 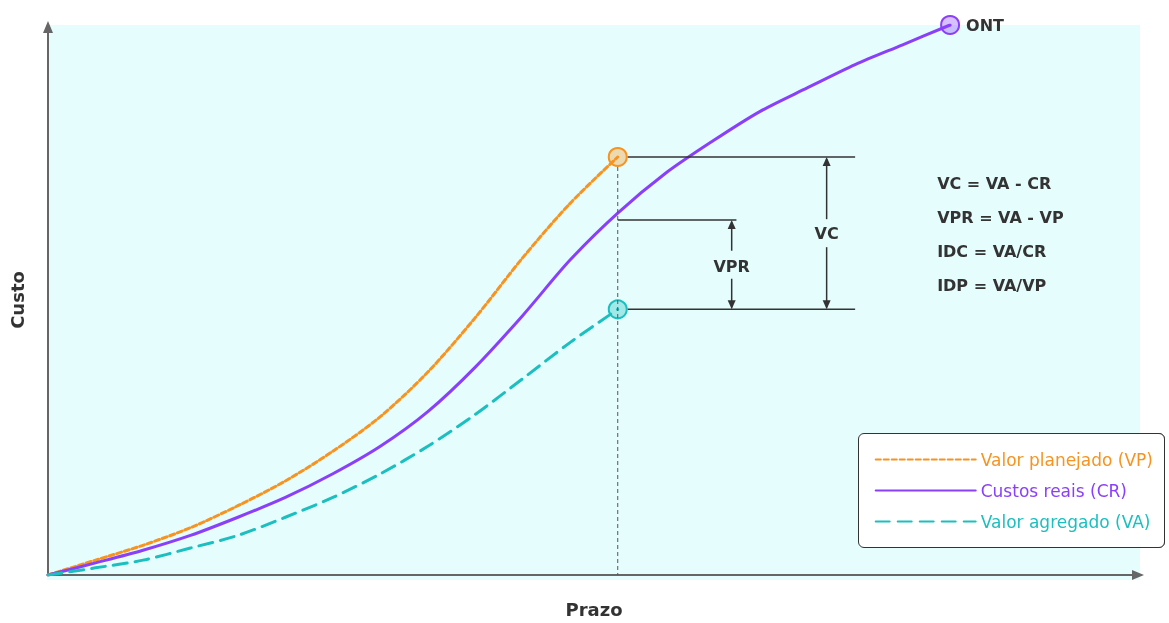 What do you see at coordinates (1053, 490) in the screenshot?
I see `text: Custos reais (CR)` at bounding box center [1053, 490].